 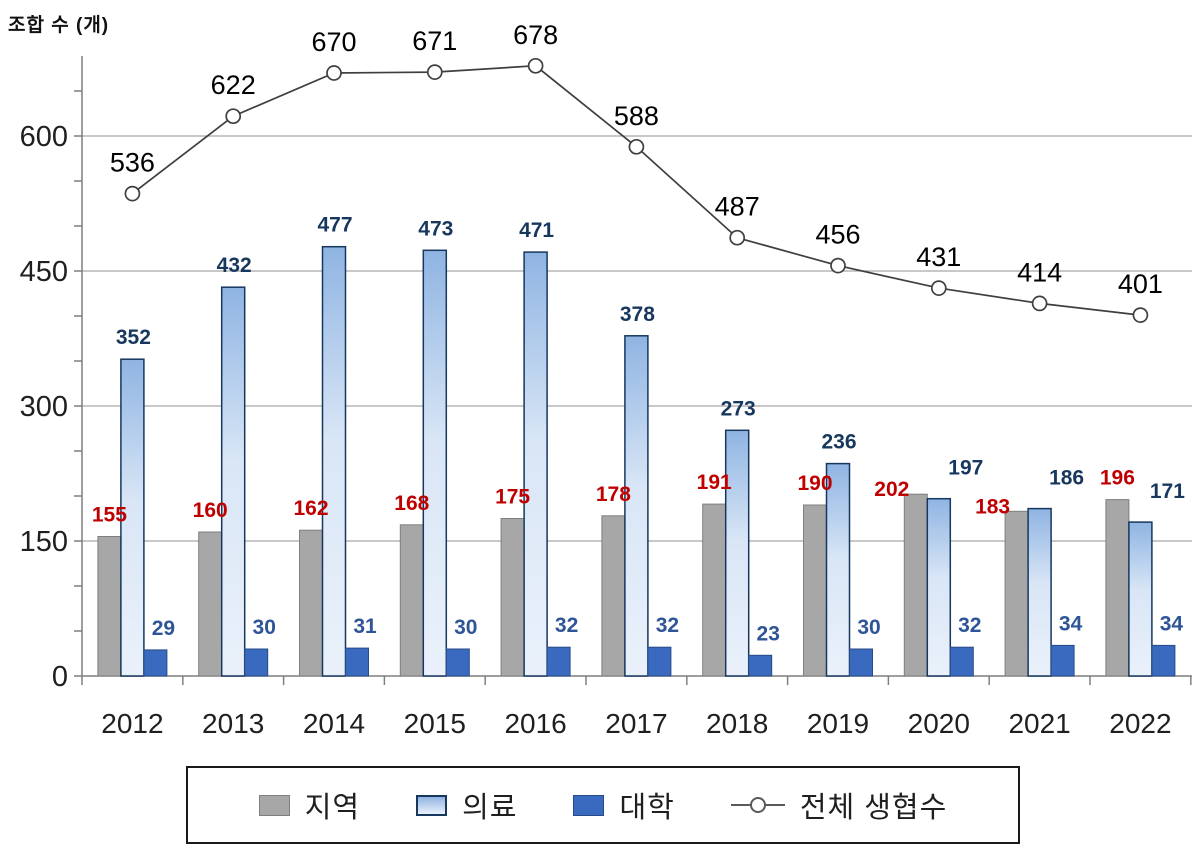 I want to click on bar-univ-2015, so click(x=457, y=662).